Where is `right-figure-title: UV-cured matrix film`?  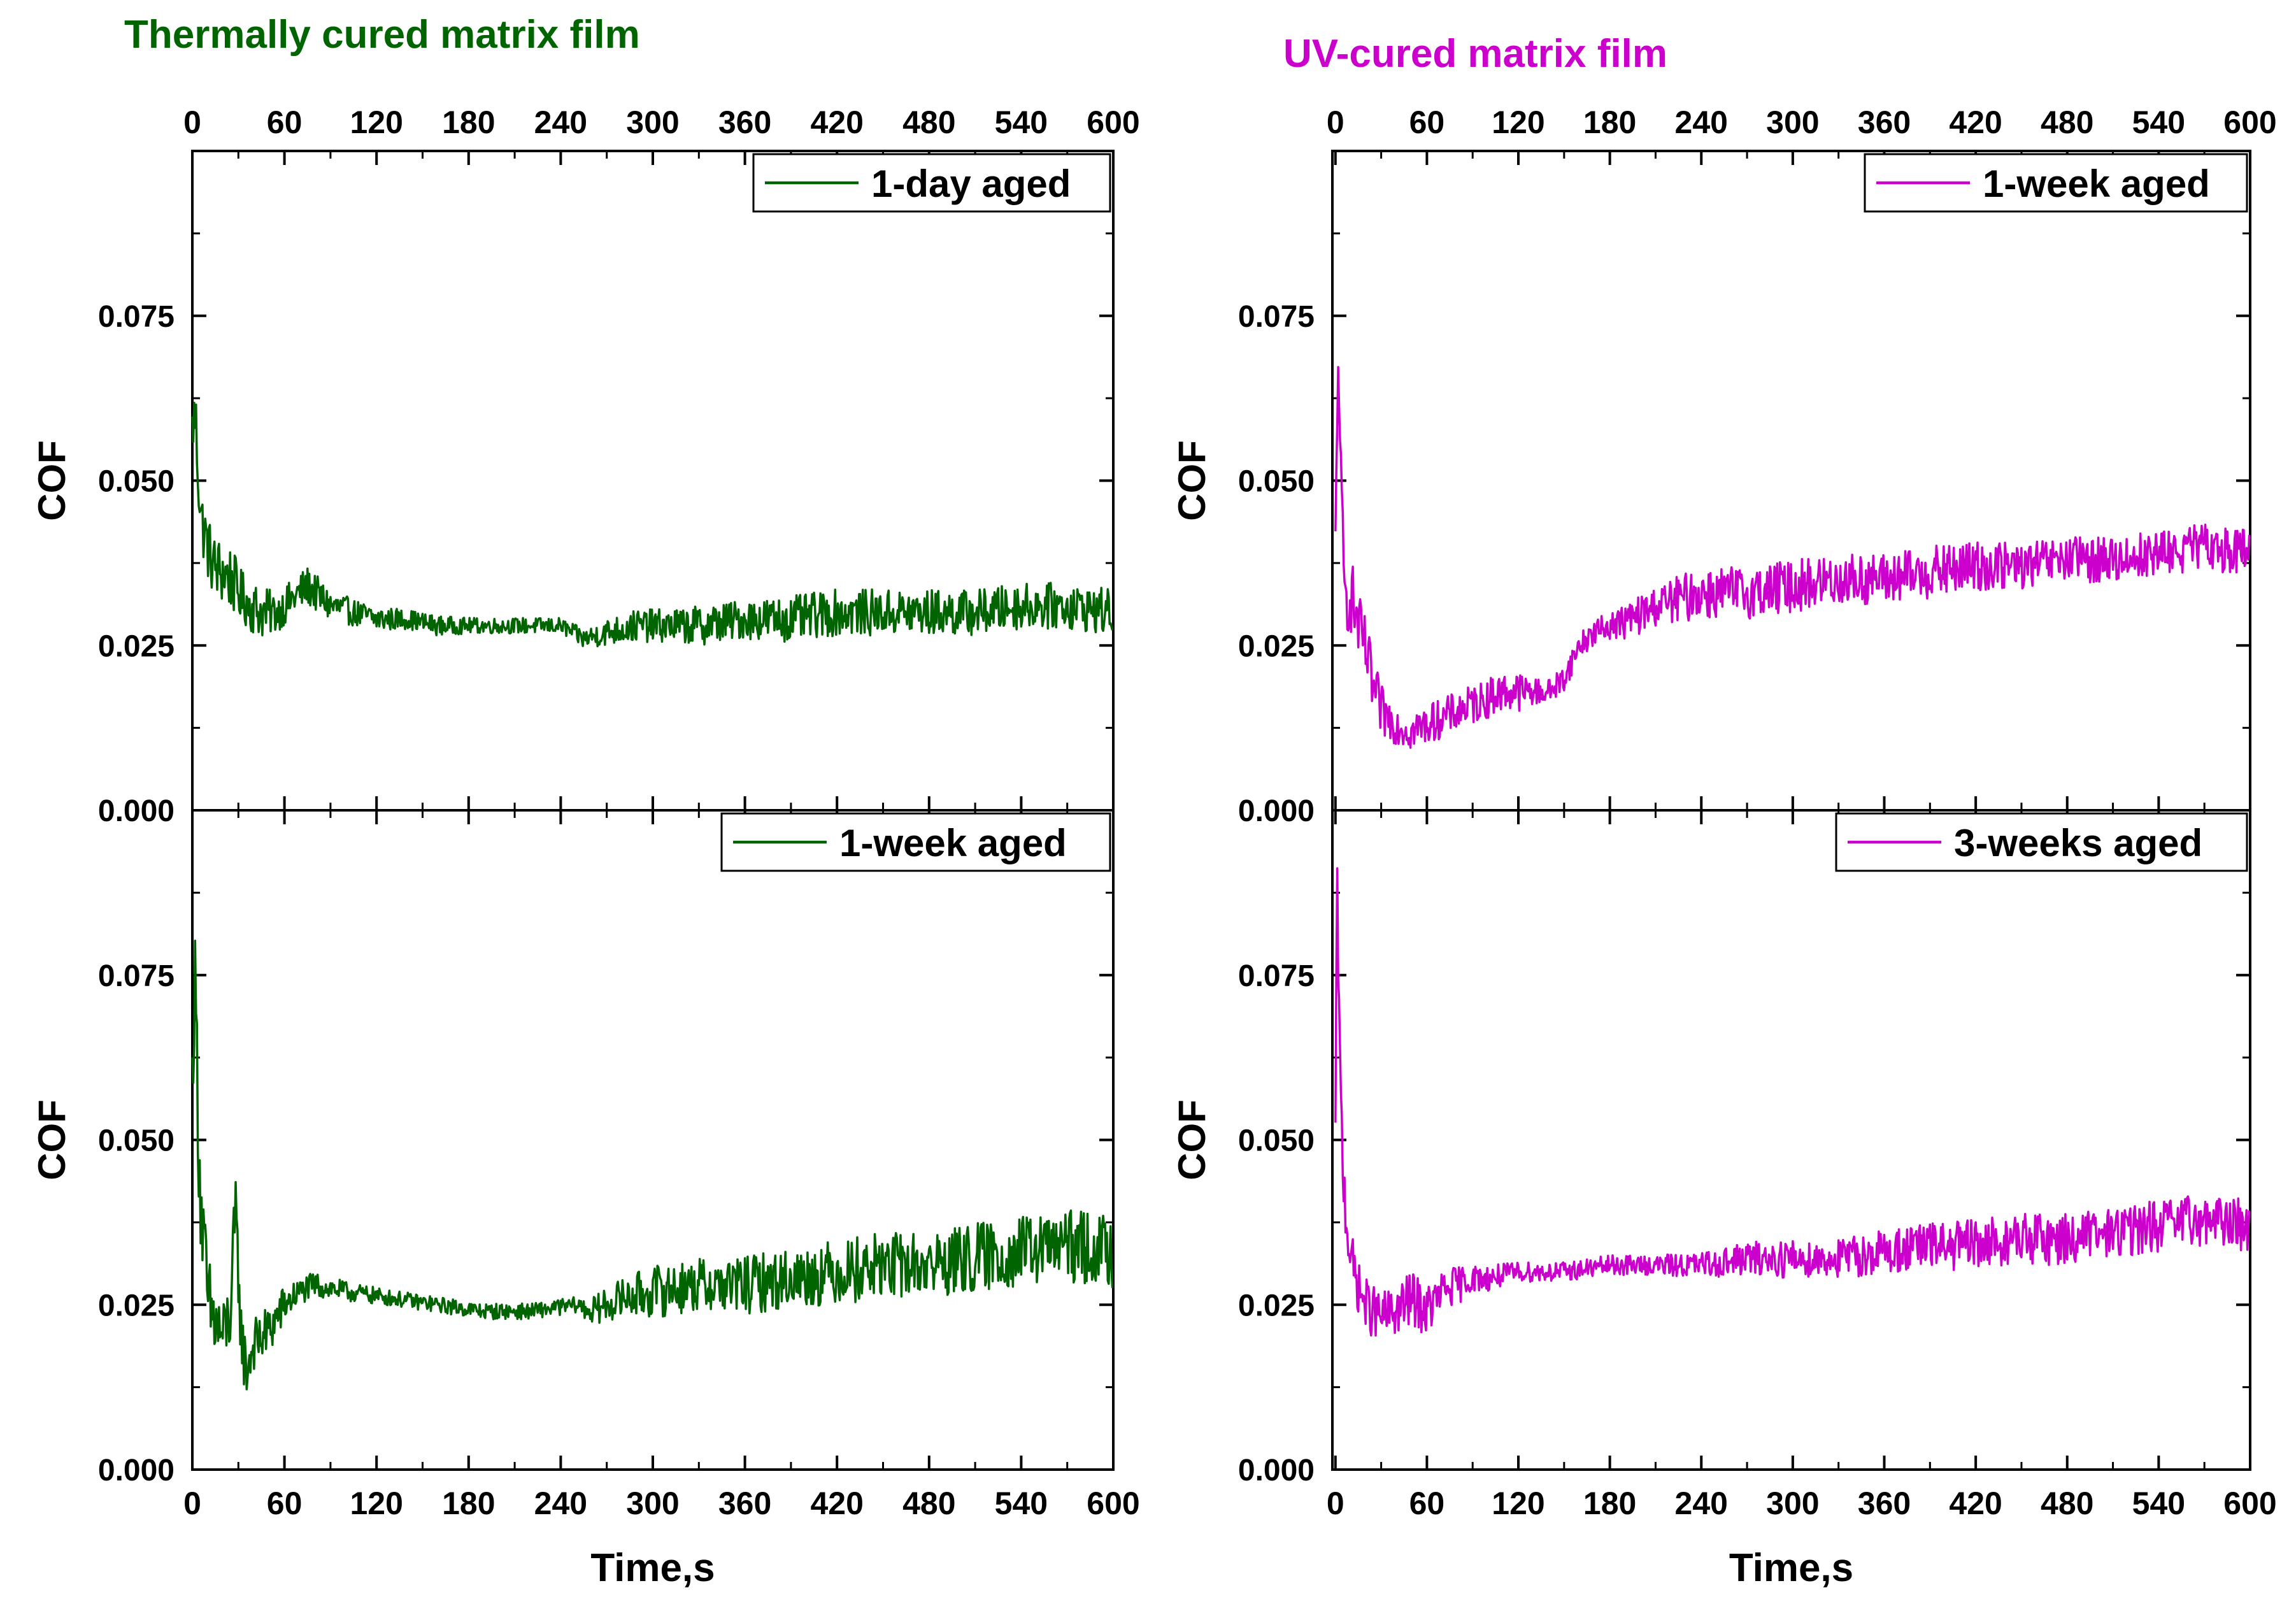 right-figure-title: UV-cured matrix film is located at coordinates (1475, 54).